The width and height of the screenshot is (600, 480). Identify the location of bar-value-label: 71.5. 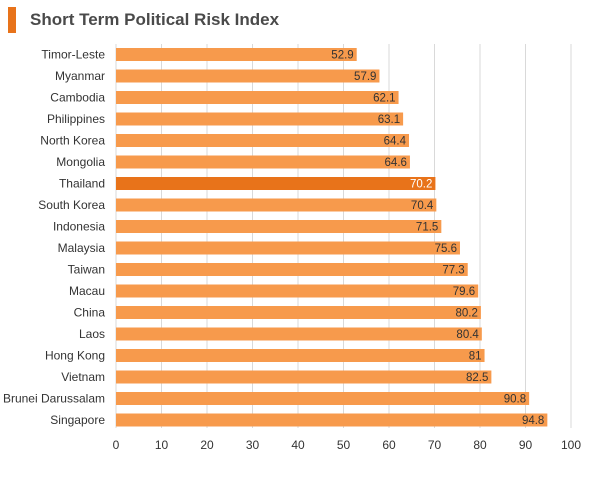
(427, 228).